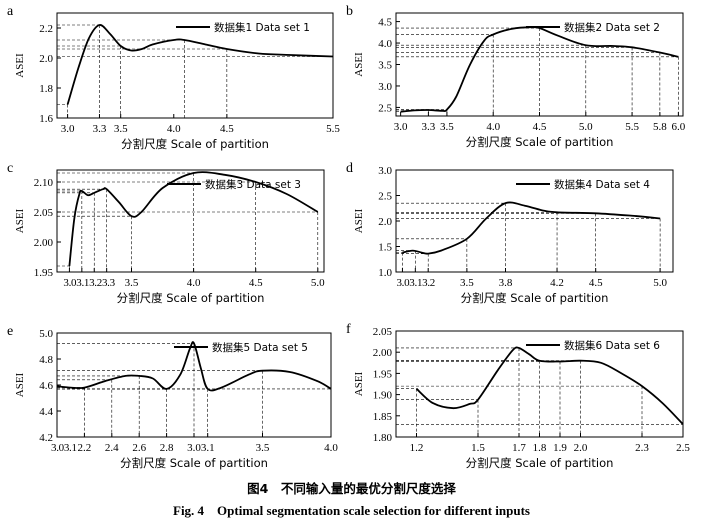 This screenshot has width=703, height=530. Describe the element at coordinates (417, 448) in the screenshot. I see `x-tick-label: 1.2` at that location.